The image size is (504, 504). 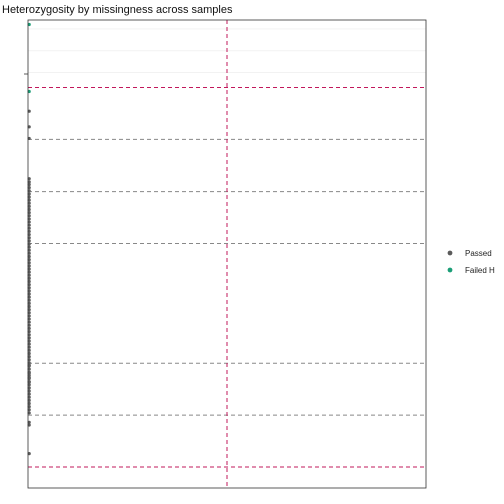 I want to click on legend: Passed Failed H, so click(x=471, y=262).